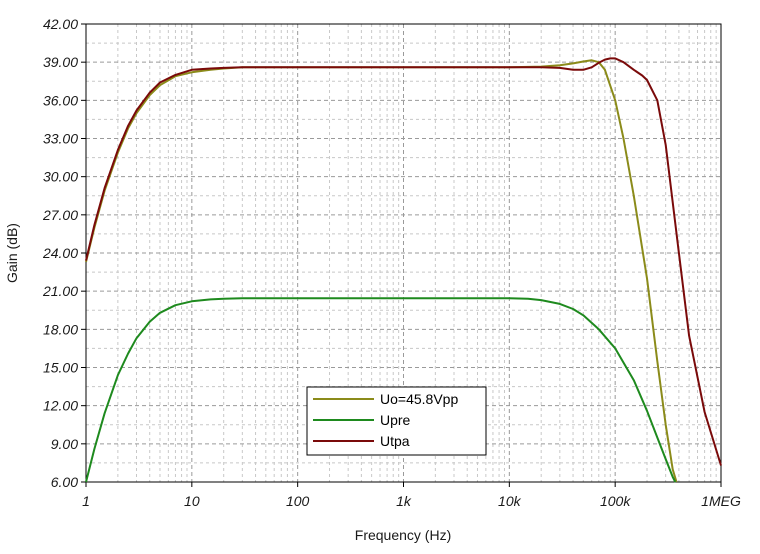 The image size is (760, 554). I want to click on legend: Uo=45.8Vpp Upre Utpa, so click(396, 421).